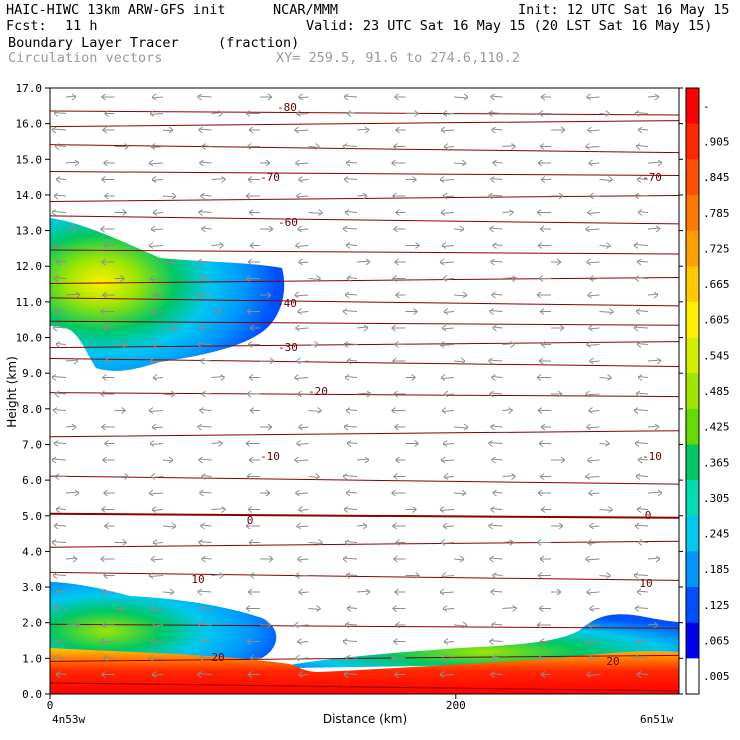 Image resolution: width=740 pixels, height=740 pixels. What do you see at coordinates (716, 569) in the screenshot?
I see `colorbar-label: .185` at bounding box center [716, 569].